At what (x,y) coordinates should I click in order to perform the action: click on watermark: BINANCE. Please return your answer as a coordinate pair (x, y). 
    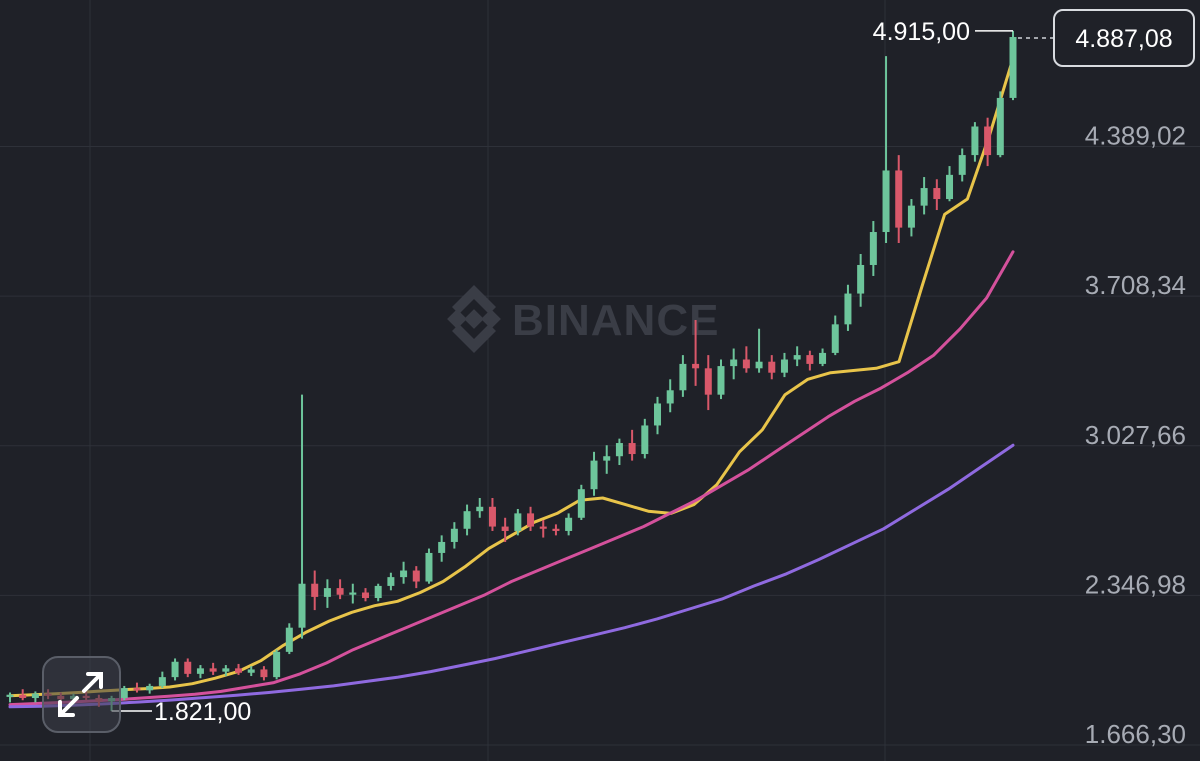
    Looking at the image, I should click on (583, 319).